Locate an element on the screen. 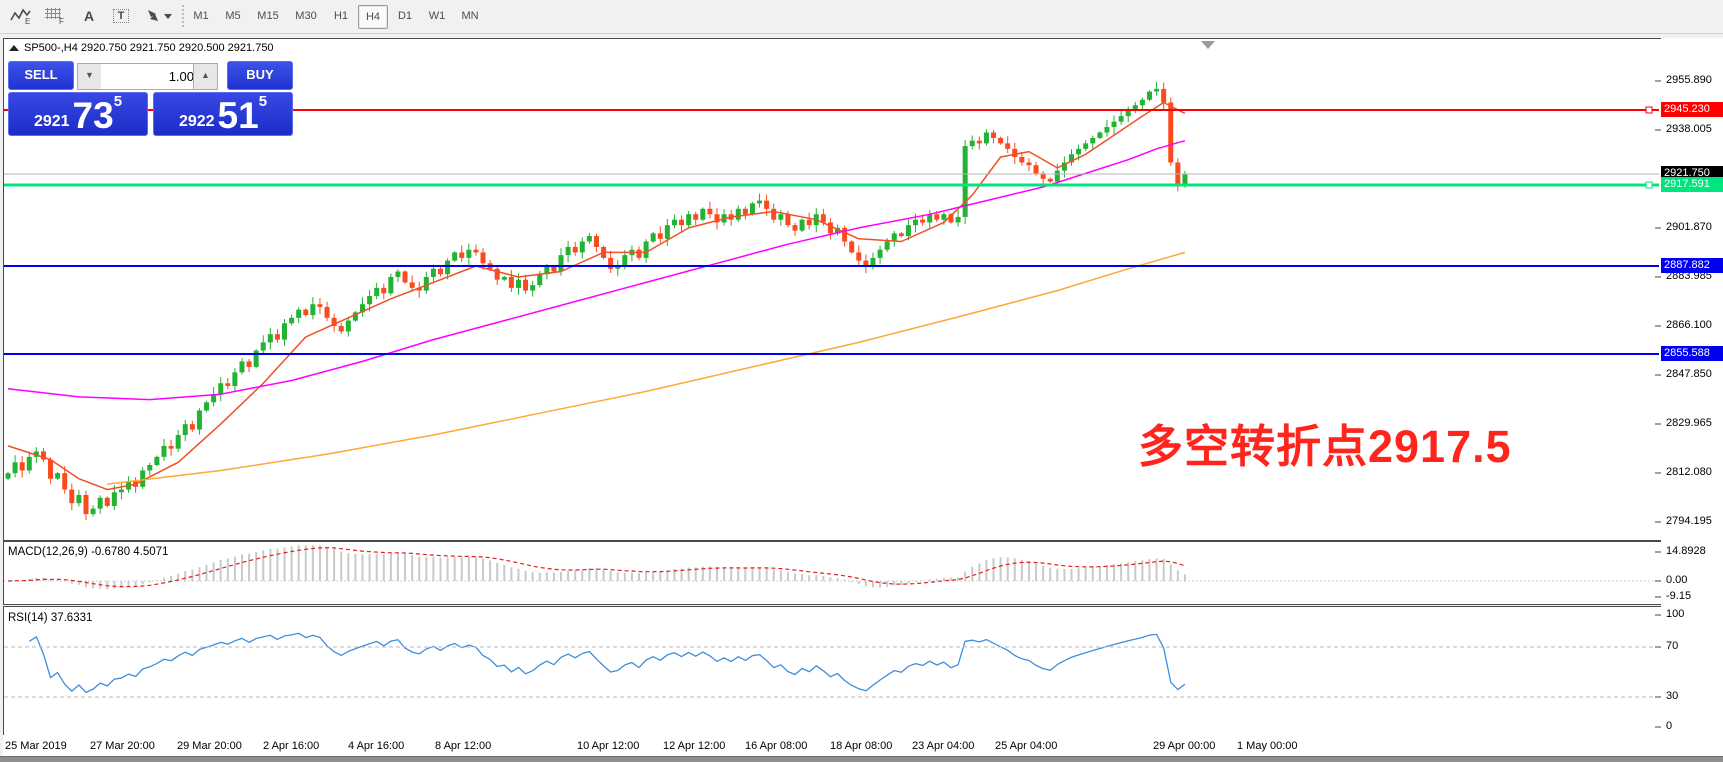  rsi-axis-label: 70 is located at coordinates (1672, 646).